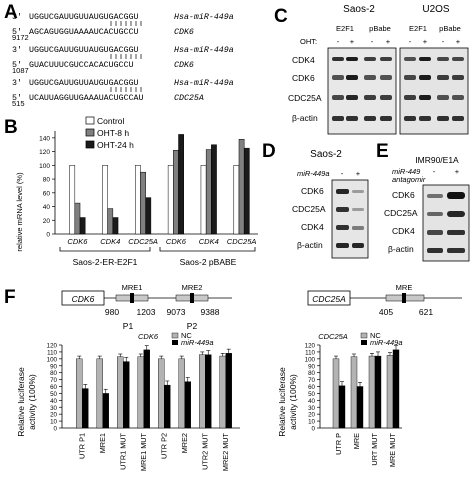  Describe the element at coordinates (148, 336) in the screenshot. I see `cdk6-chart-title: CDK6` at that location.